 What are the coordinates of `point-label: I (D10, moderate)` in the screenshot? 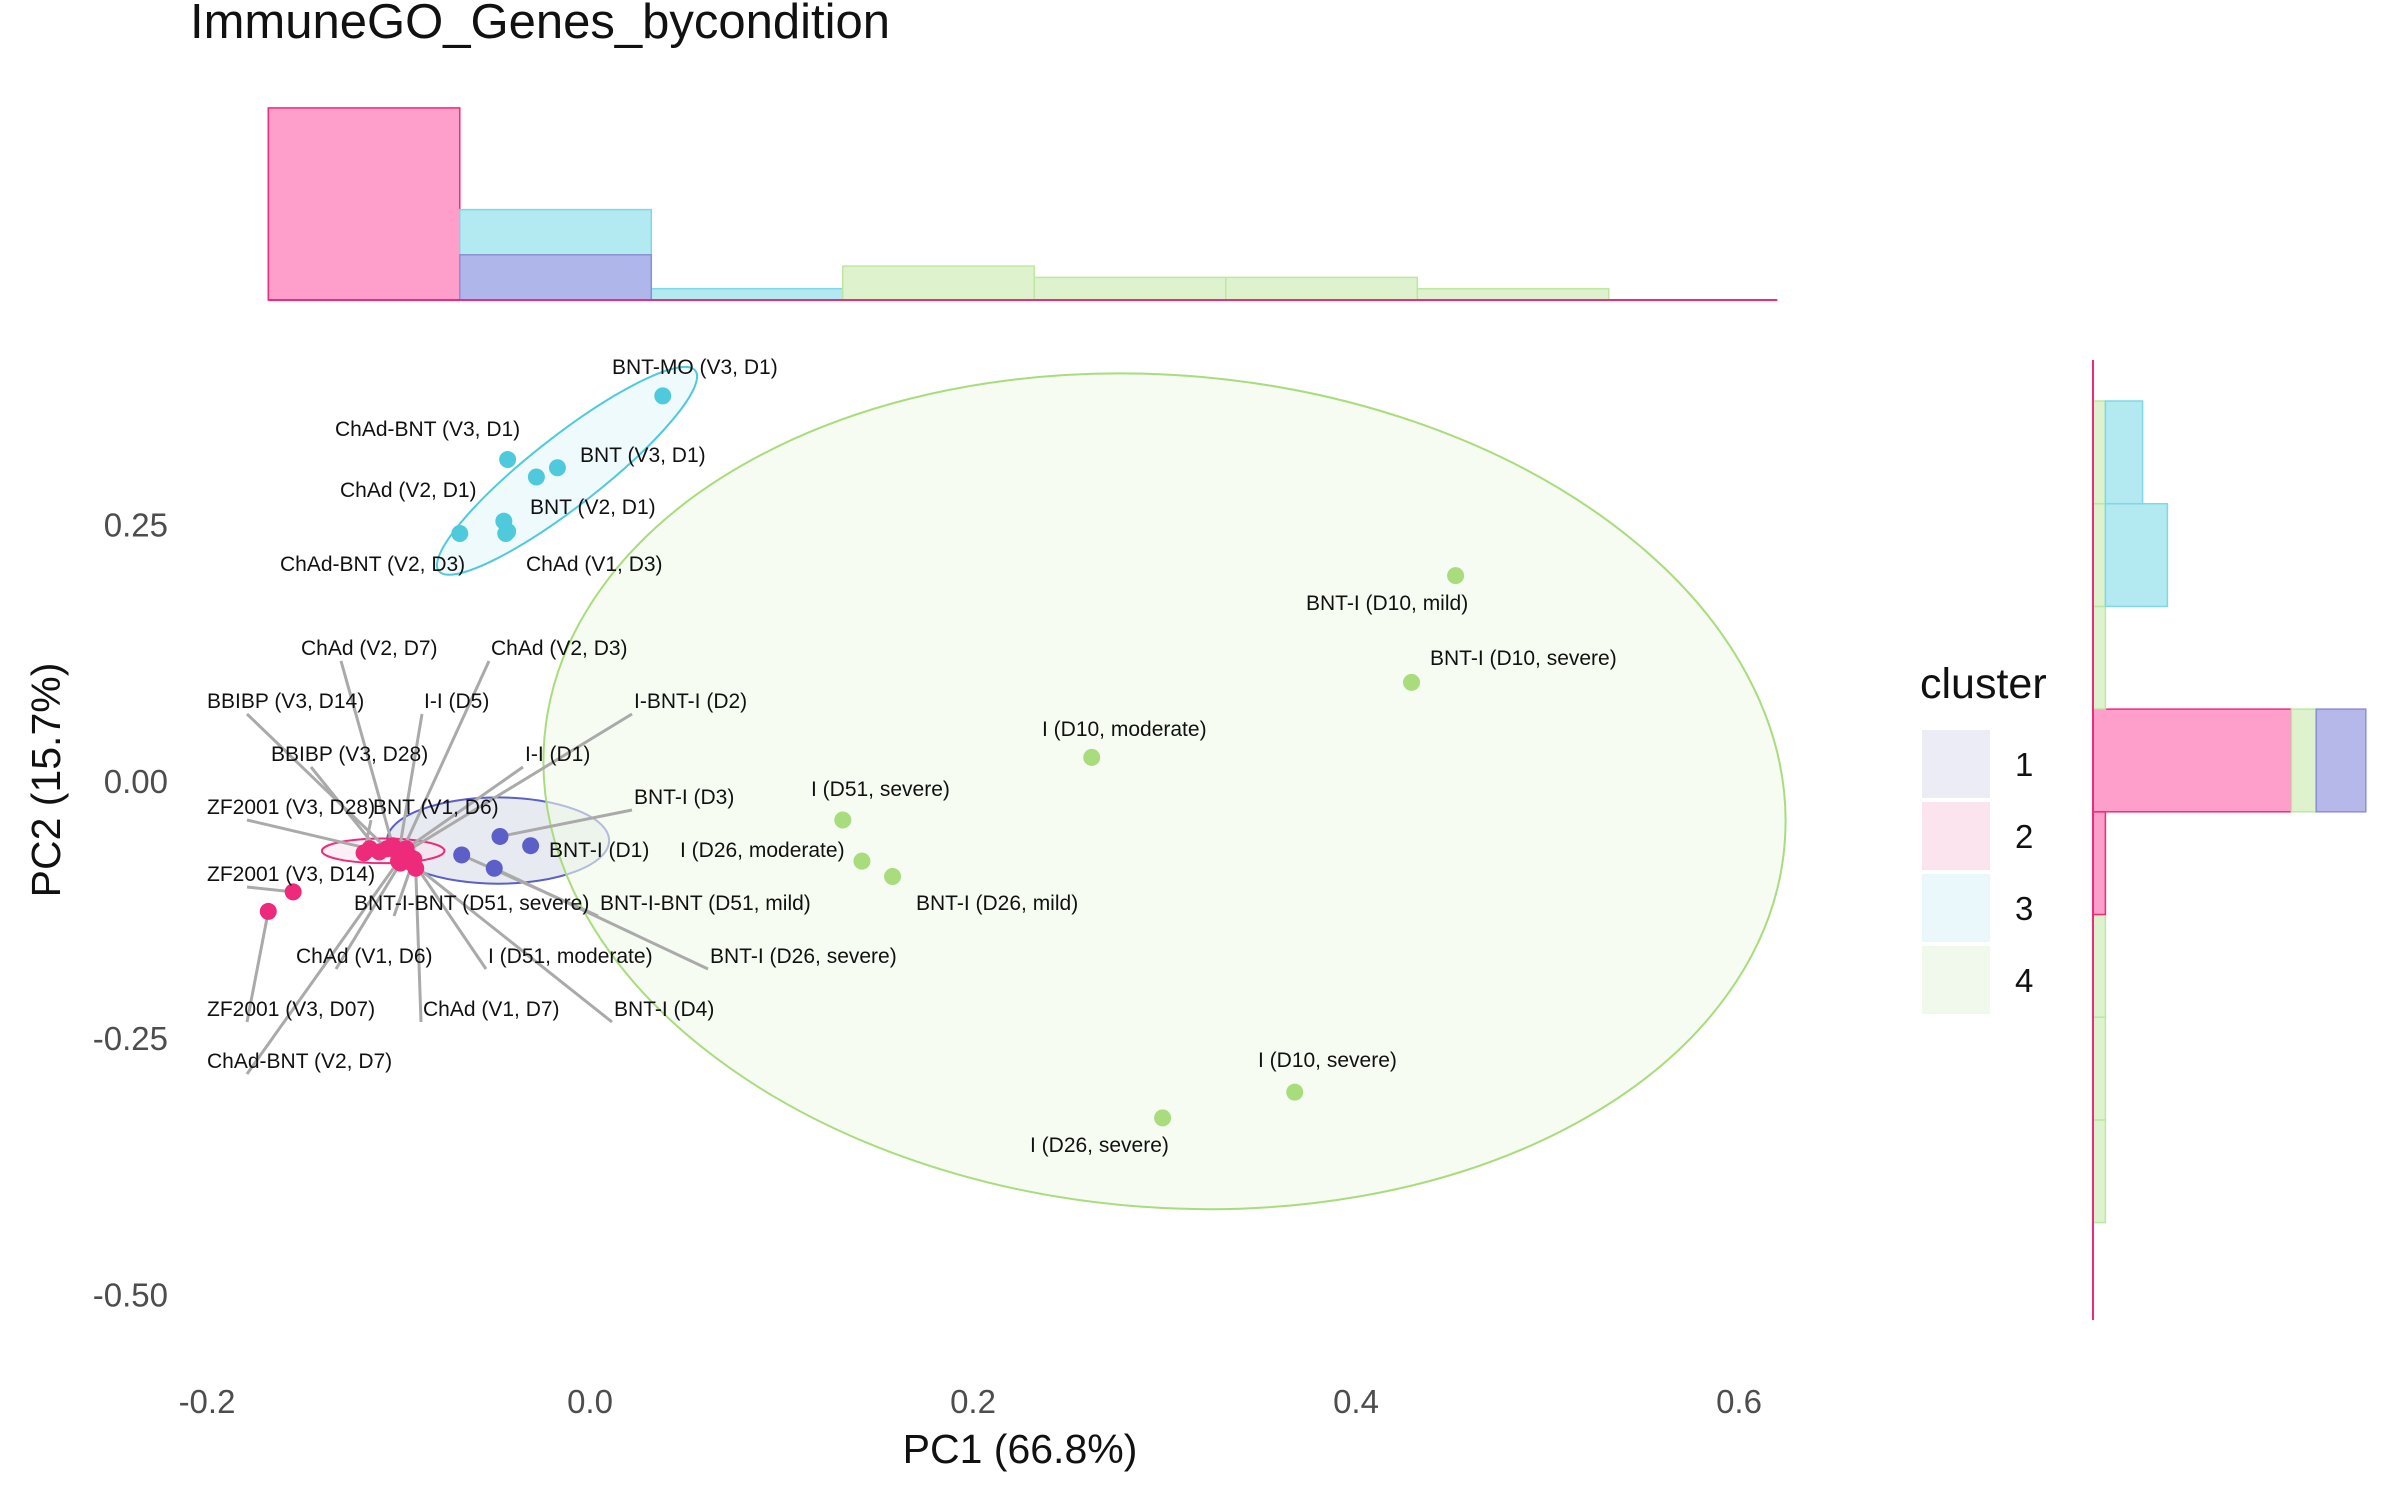 It's located at (1124, 729).